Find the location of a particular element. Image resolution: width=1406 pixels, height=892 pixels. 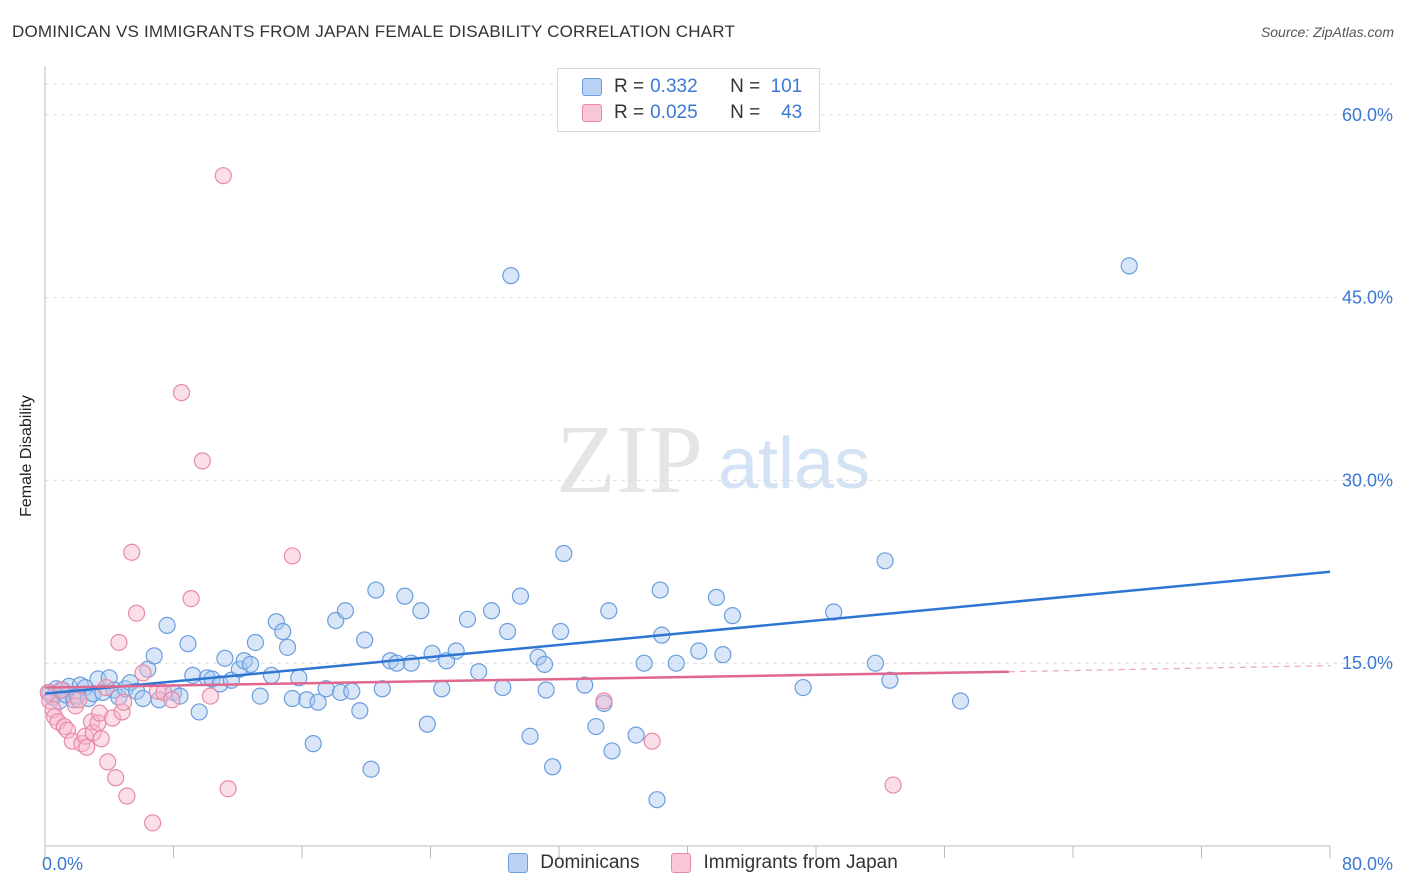

axis-ticks is located at coordinates (687, 852).